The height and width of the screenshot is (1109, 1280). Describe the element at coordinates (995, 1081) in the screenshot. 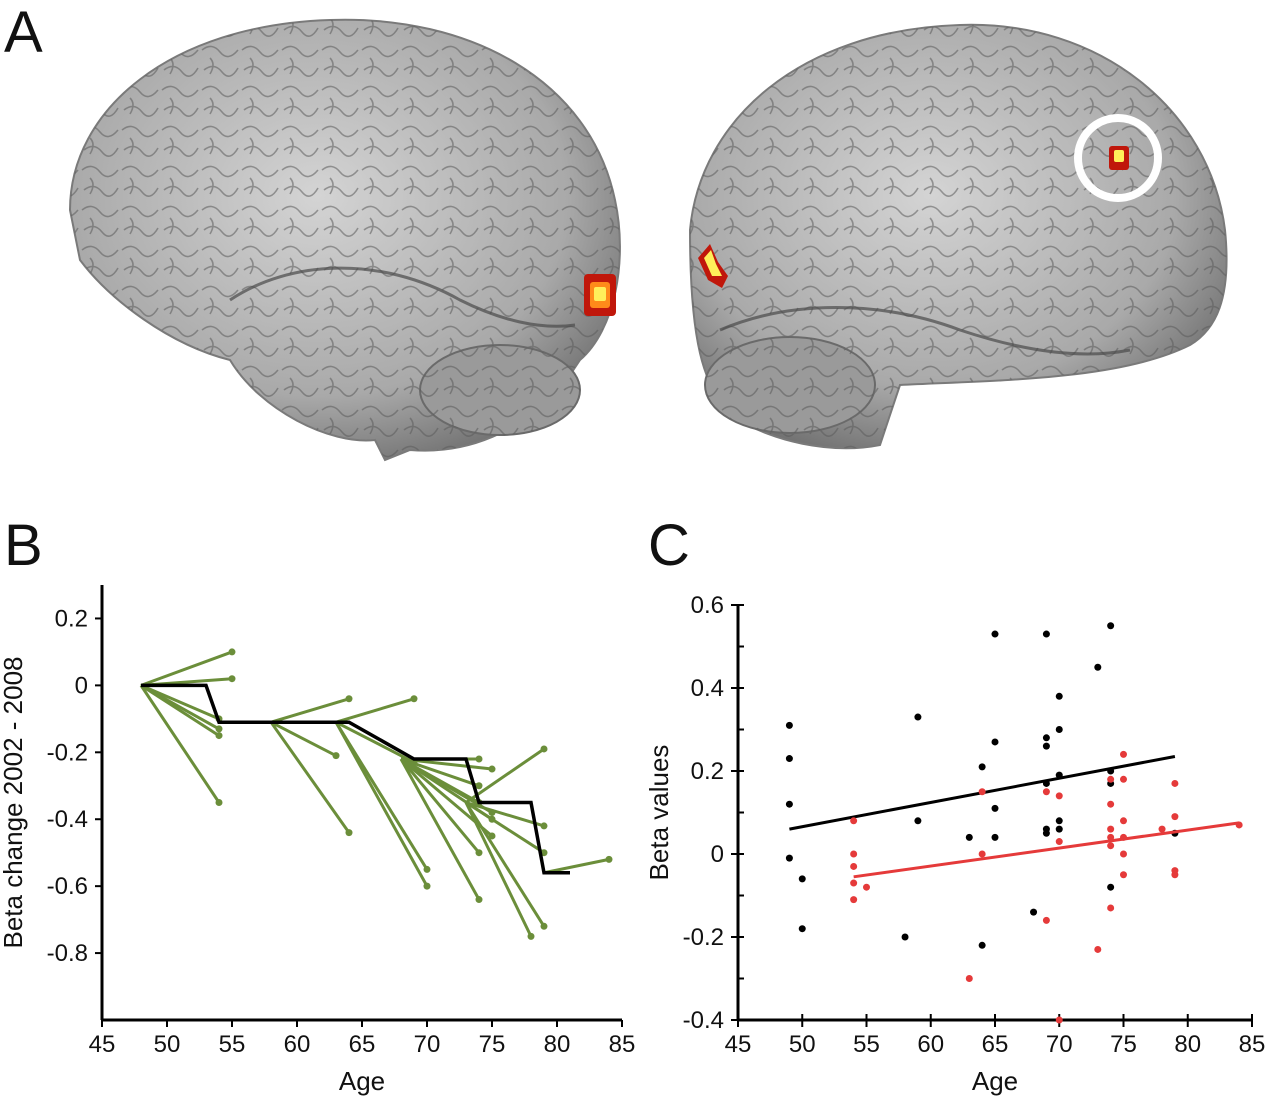

I see `x-axis-label: Age` at that location.